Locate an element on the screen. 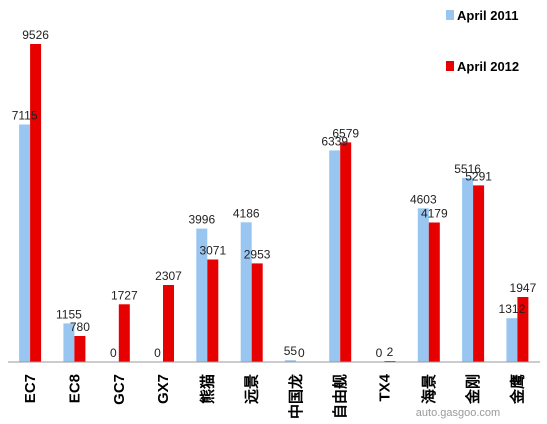  category-label-0: EC7 is located at coordinates (30, 388).